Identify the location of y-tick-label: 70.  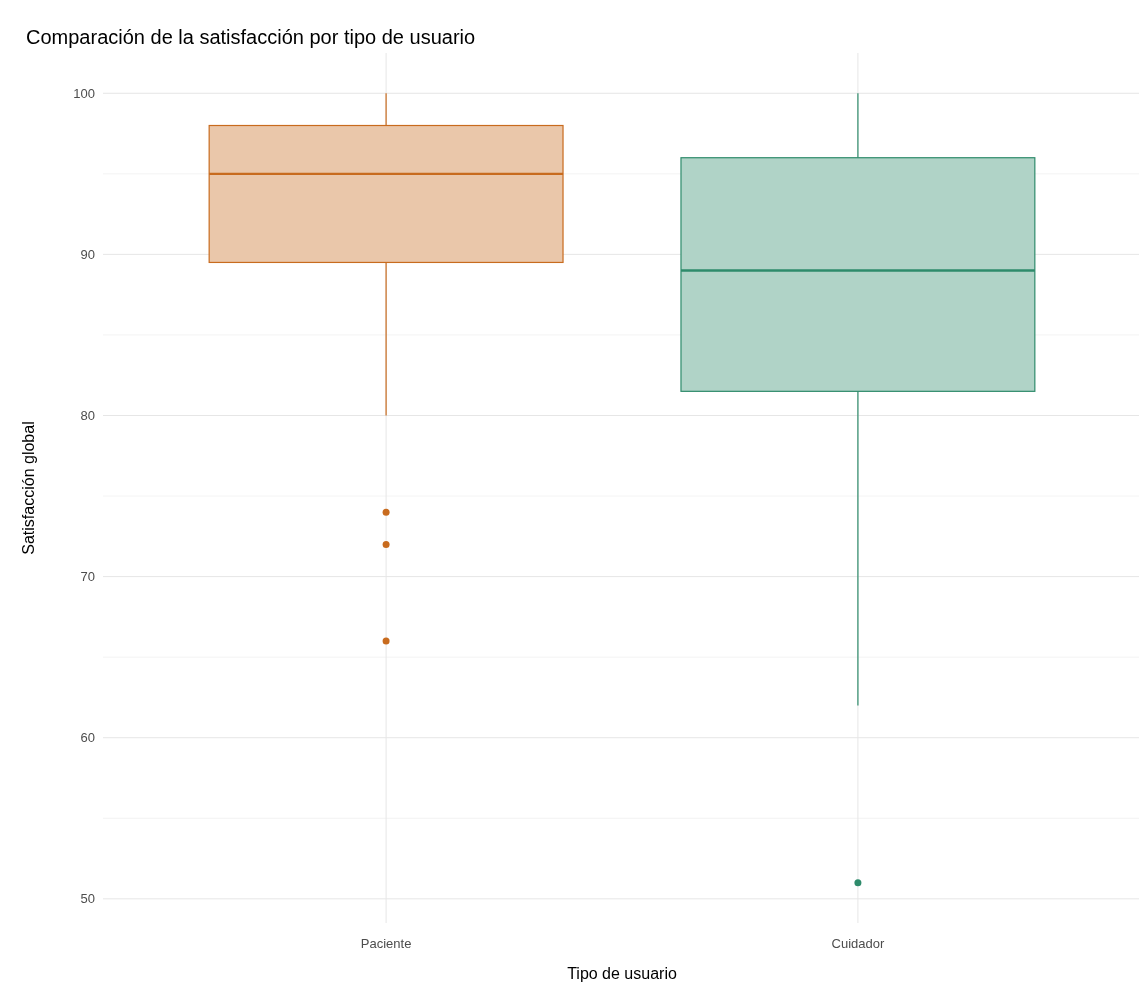
(87, 577).